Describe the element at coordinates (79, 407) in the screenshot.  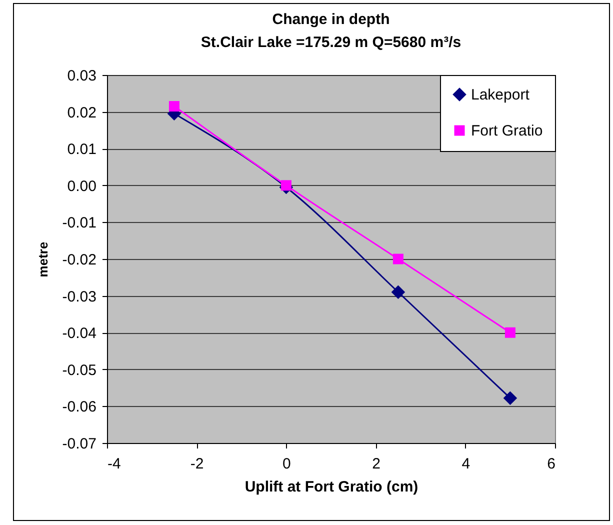
I see `y-tick-label: -0.06` at that location.